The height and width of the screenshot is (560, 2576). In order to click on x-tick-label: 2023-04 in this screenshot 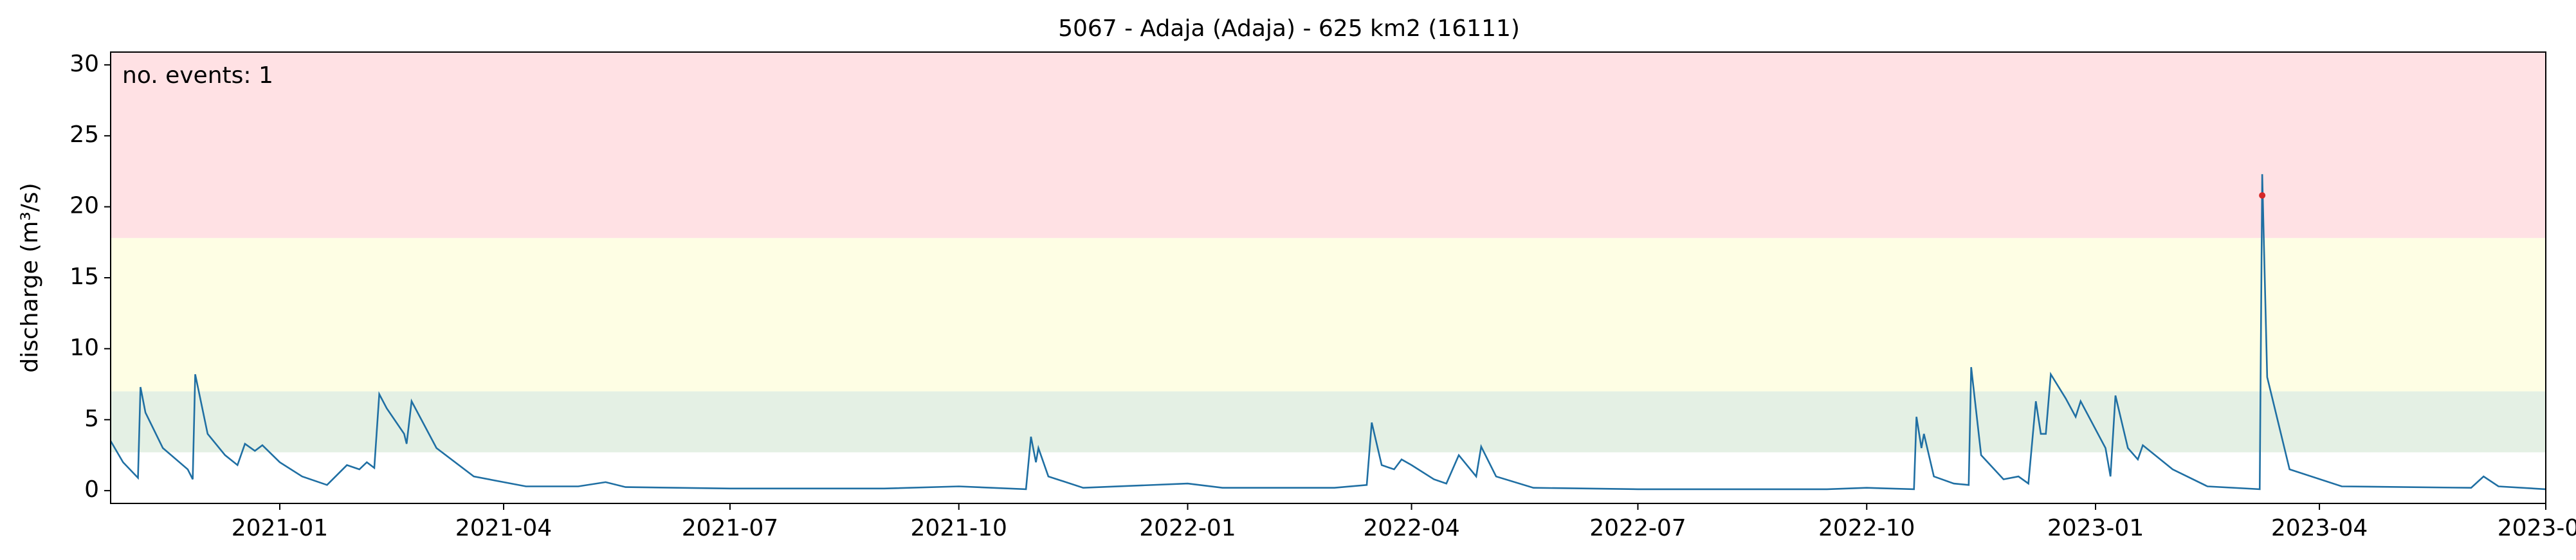, I will do `click(2319, 528)`.